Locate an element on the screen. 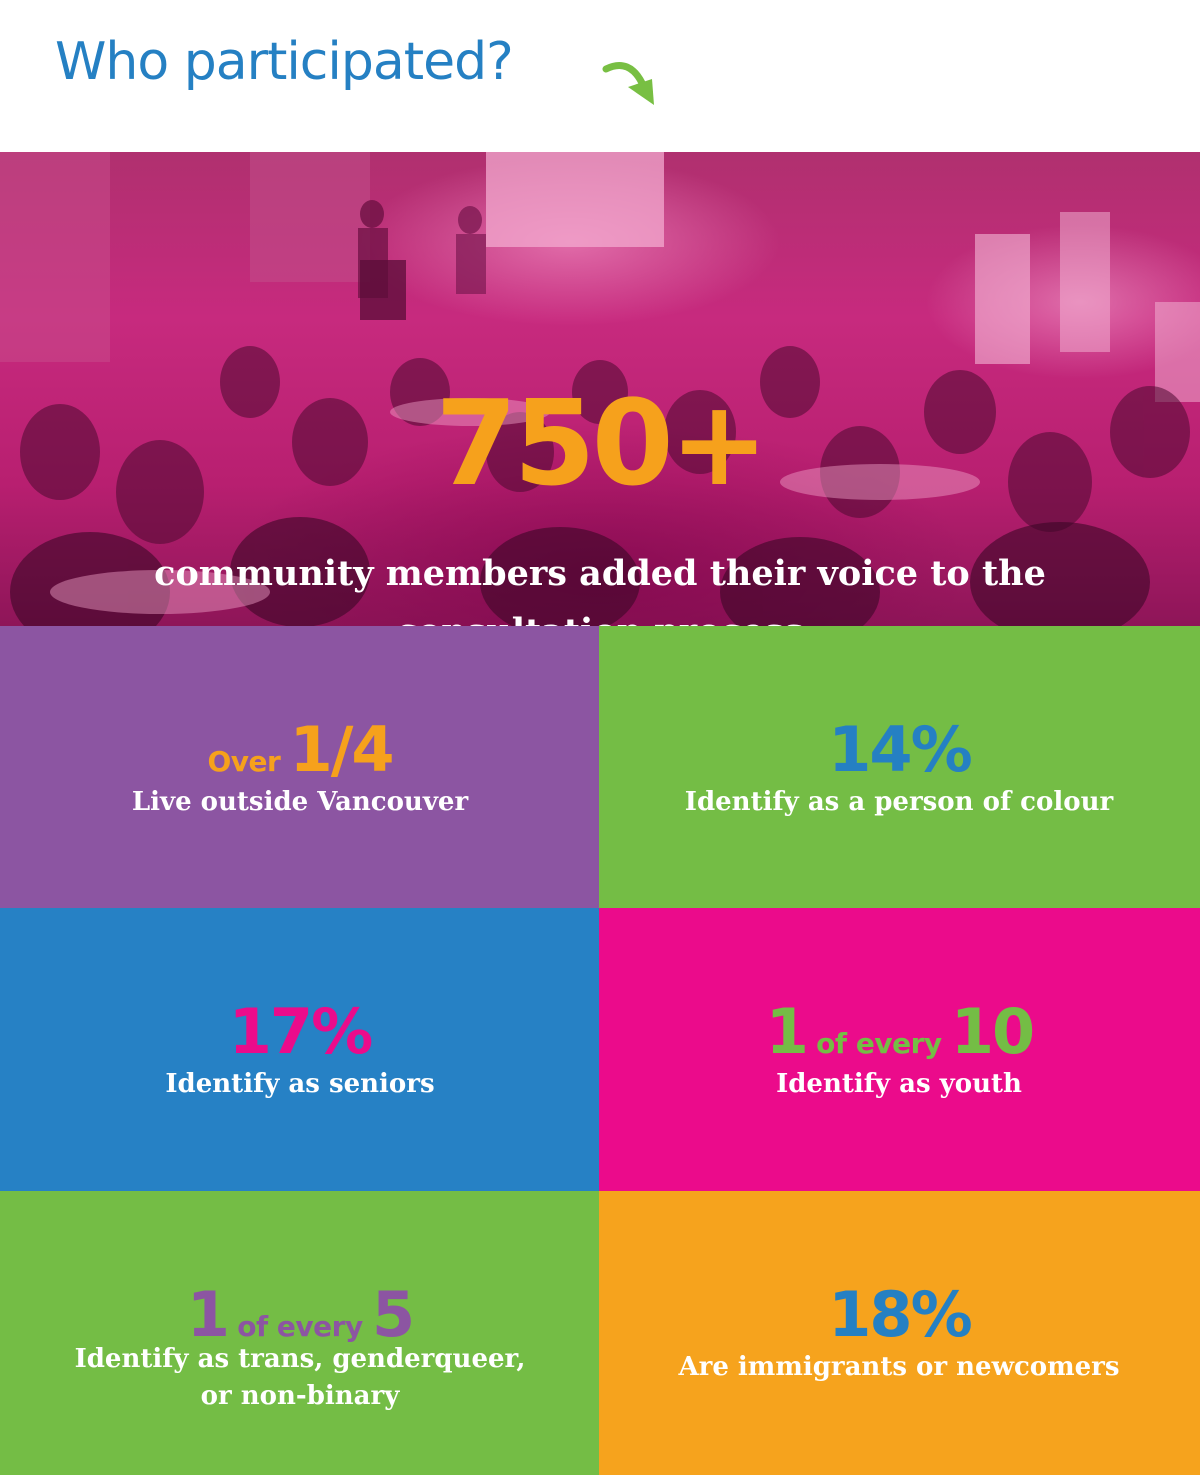 Image resolution: width=1200 pixels, height=1475 pixels. stat-label: Live outside Vancouver is located at coordinates (300, 802).